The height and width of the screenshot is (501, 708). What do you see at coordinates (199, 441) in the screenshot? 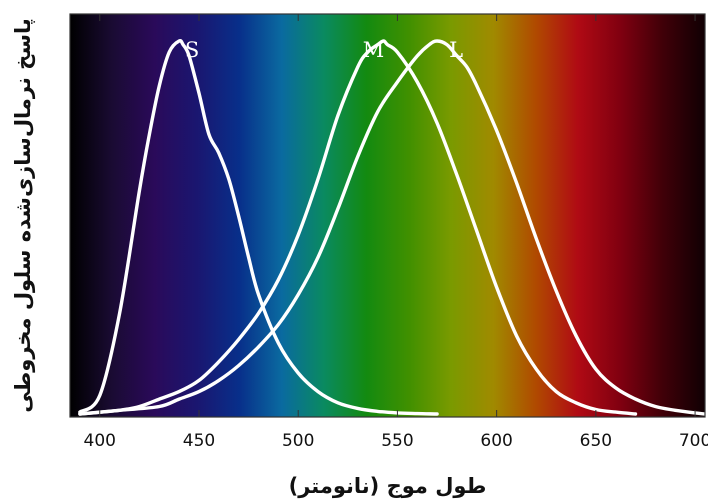
I see `x-tick-label-450: 450` at bounding box center [199, 441].